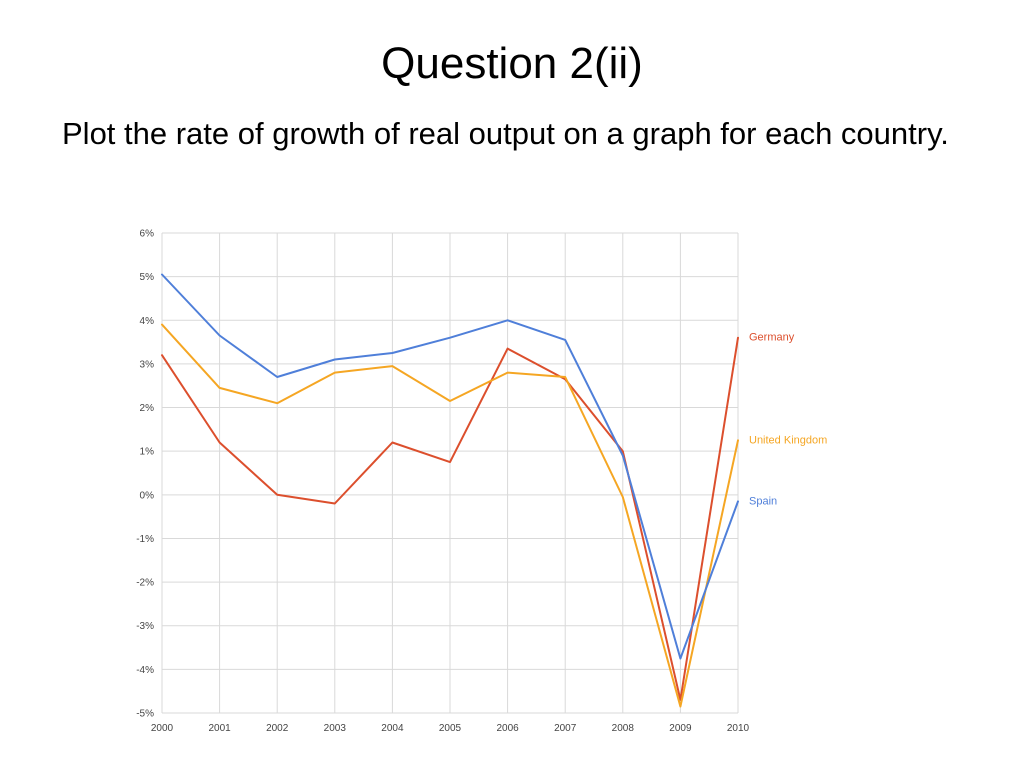 This screenshot has height=768, width=1024. Describe the element at coordinates (147, 277) in the screenshot. I see `y-tick-label: 5%` at that location.